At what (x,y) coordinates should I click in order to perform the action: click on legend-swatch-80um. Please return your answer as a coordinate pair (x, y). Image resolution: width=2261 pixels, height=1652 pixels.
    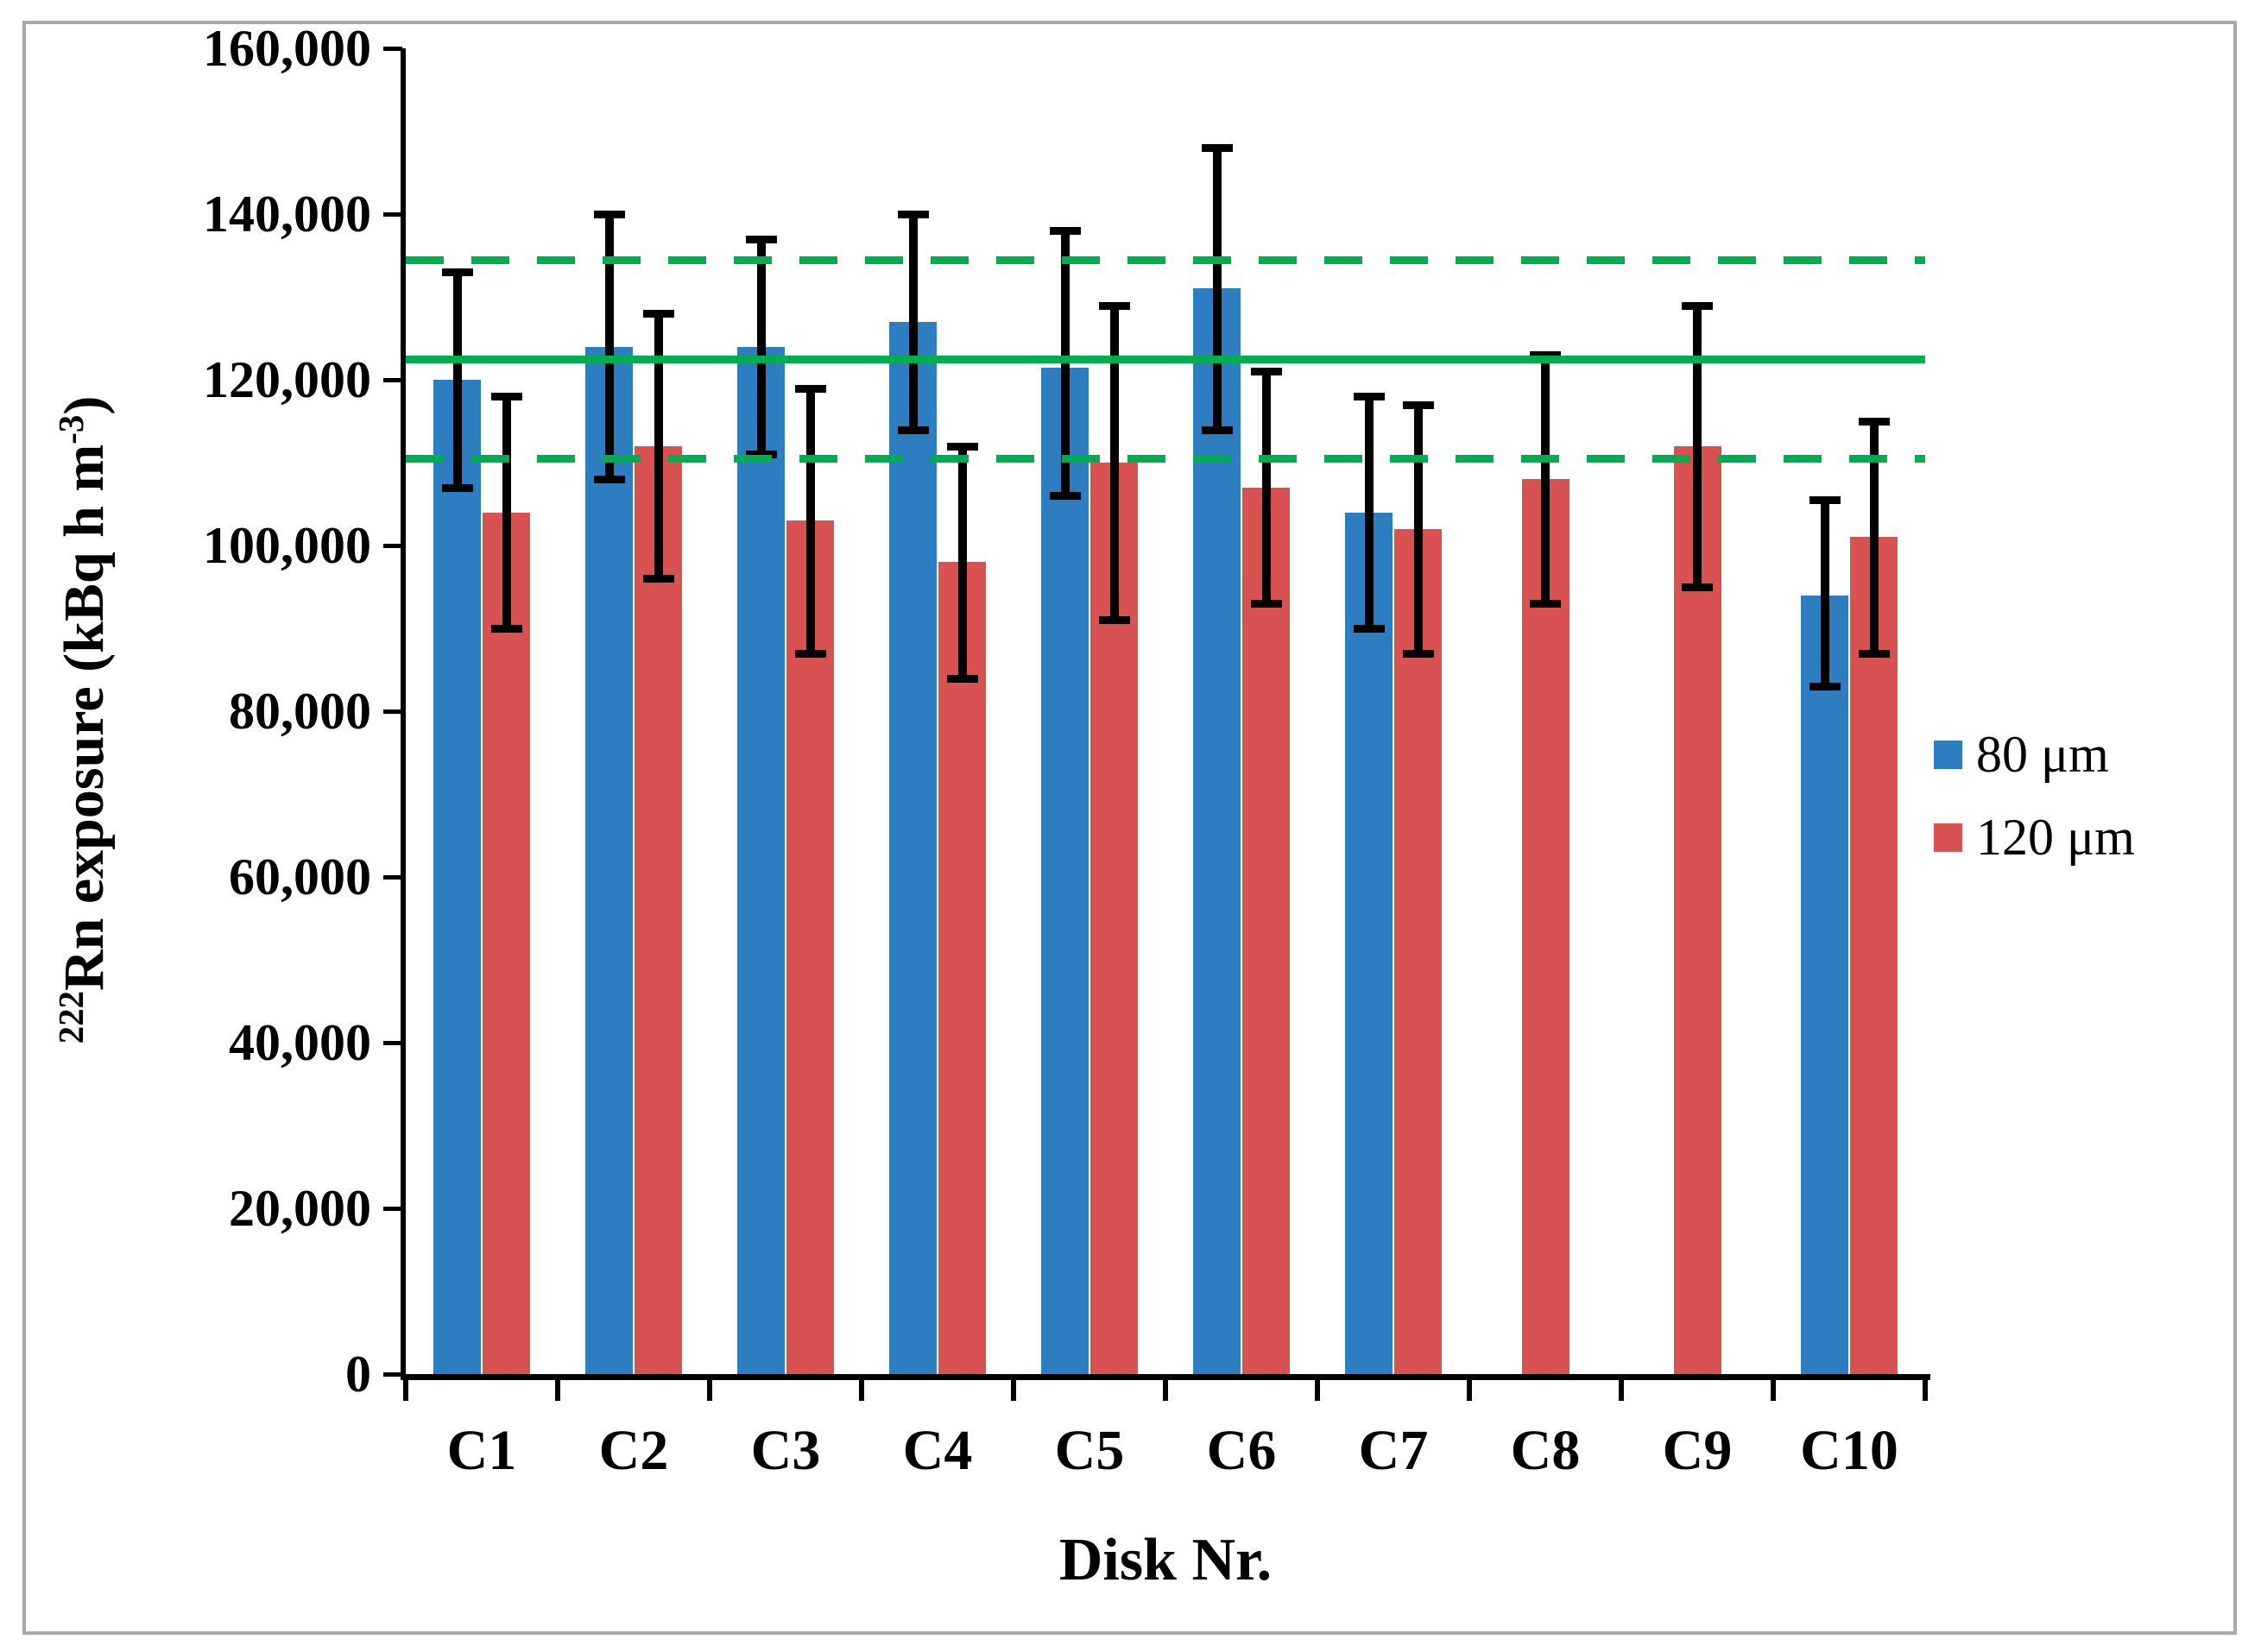
    Looking at the image, I should click on (1948, 754).